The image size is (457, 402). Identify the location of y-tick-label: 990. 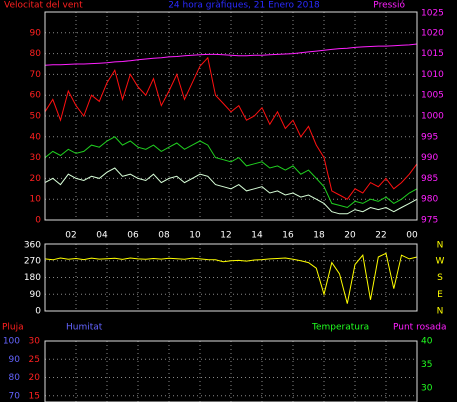
(429, 158).